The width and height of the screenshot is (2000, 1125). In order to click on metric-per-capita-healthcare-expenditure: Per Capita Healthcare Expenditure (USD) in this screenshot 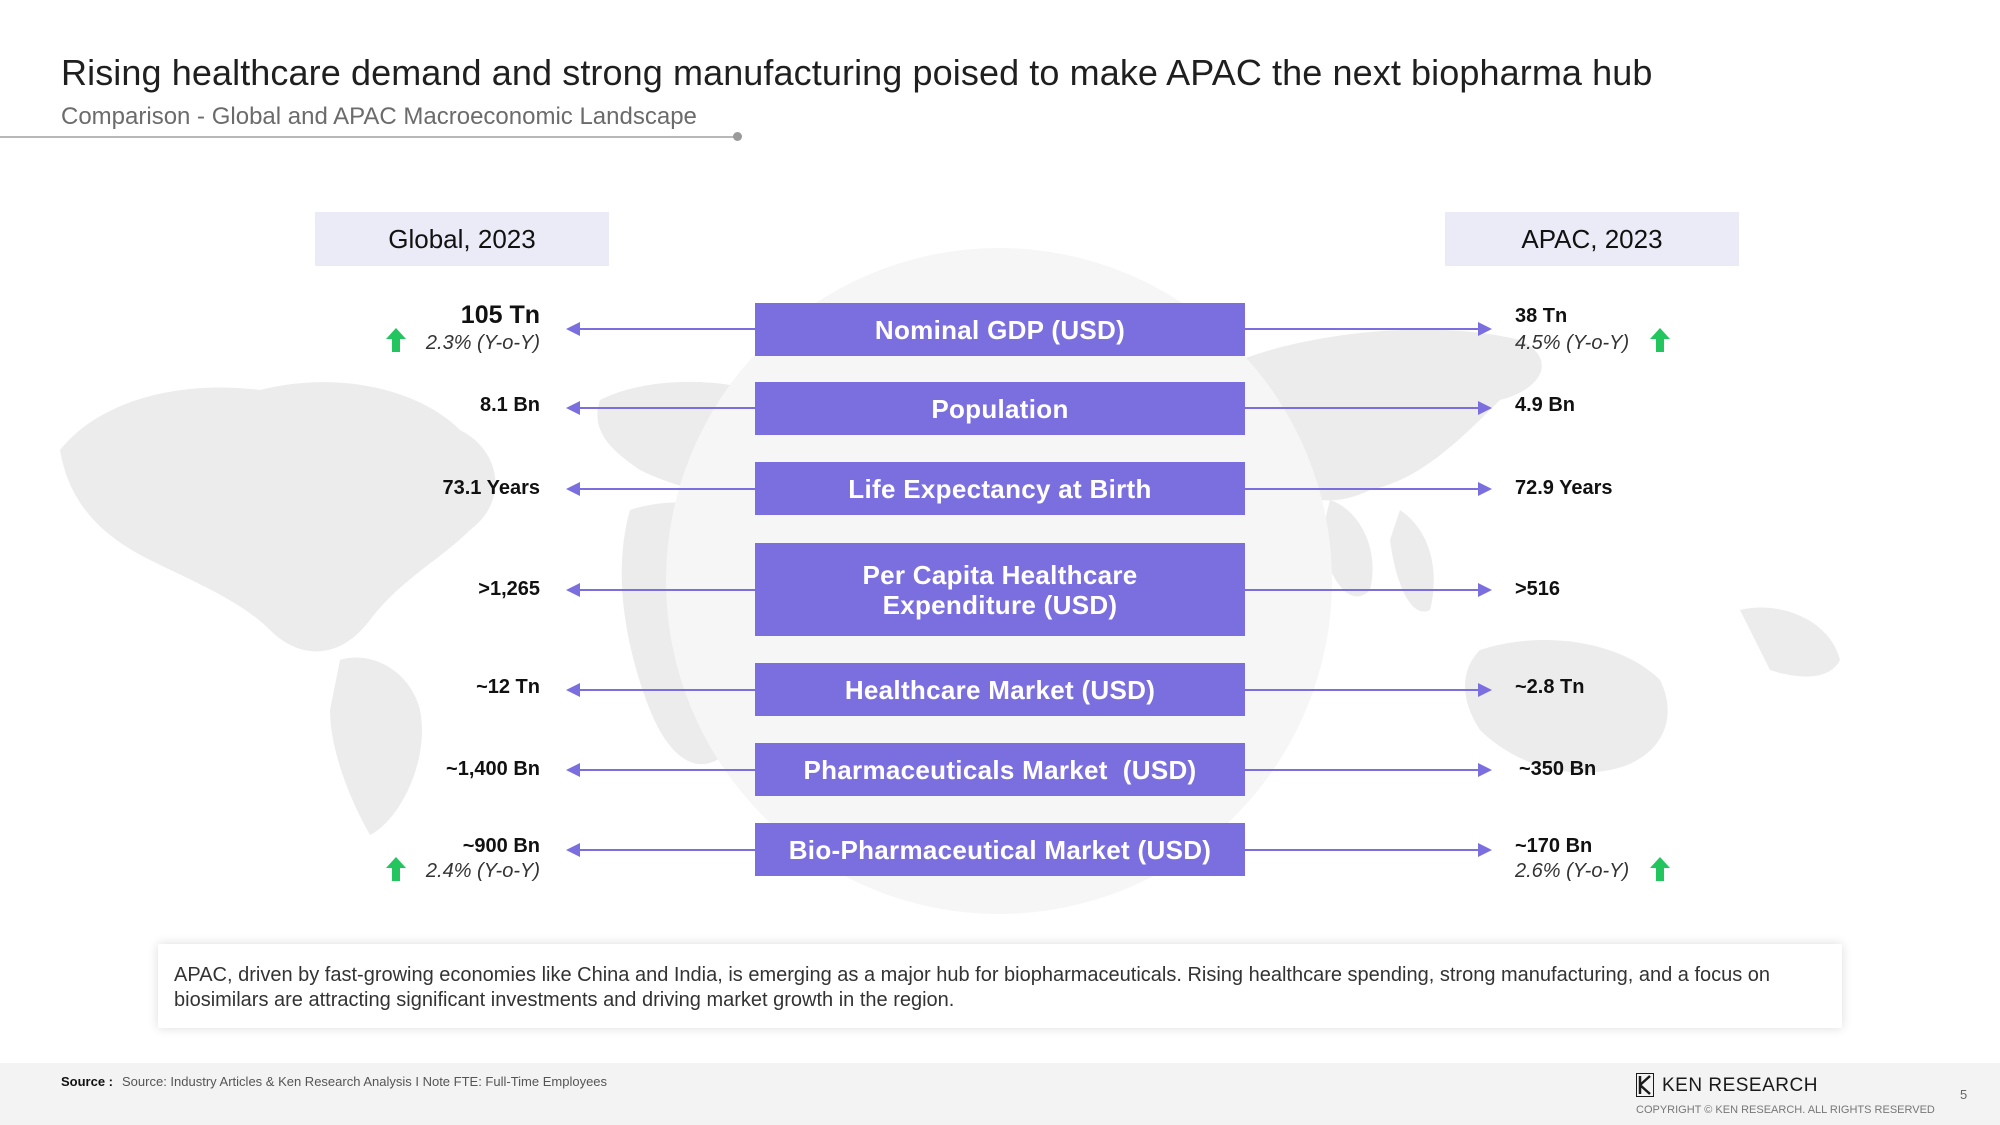, I will do `click(1000, 589)`.